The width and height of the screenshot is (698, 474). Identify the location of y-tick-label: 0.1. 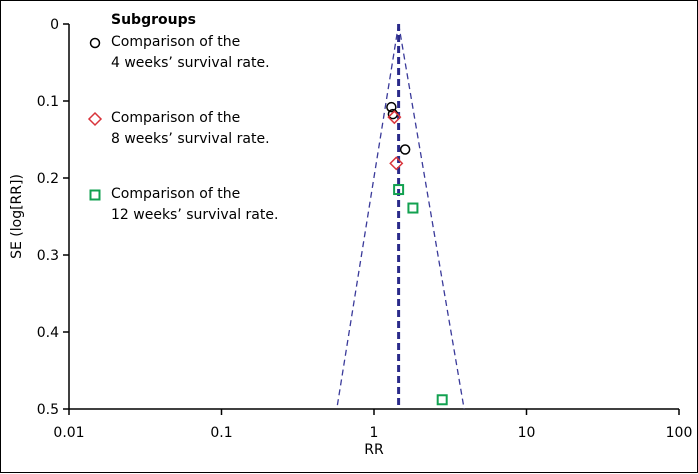
(48, 102).